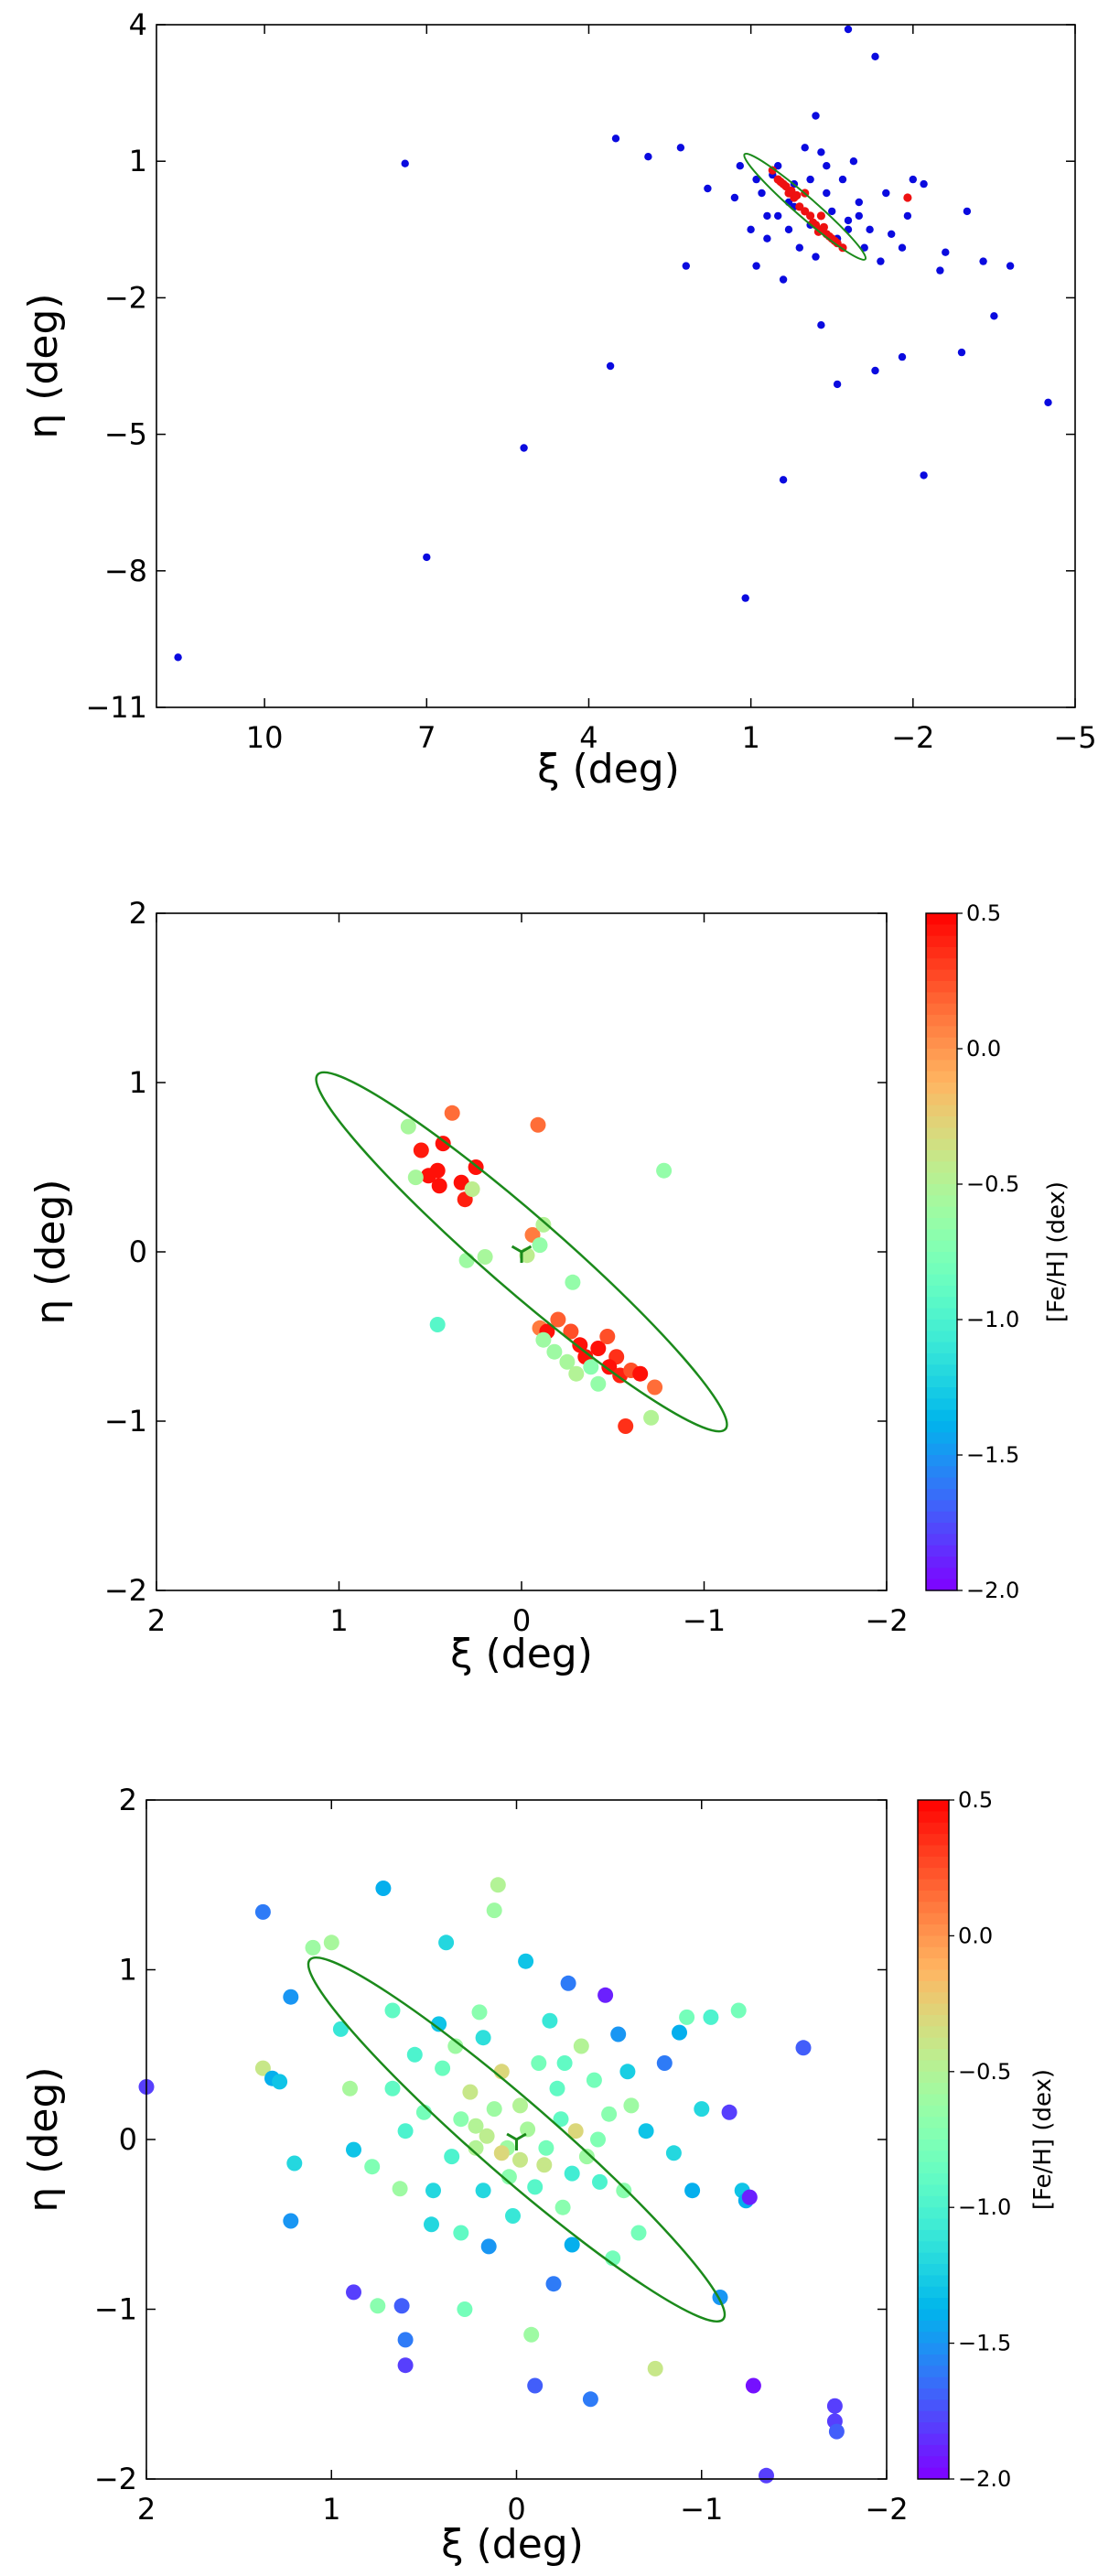 The height and width of the screenshot is (2576, 1098). Describe the element at coordinates (887, 2509) in the screenshot. I see `x-tick-label: −2` at that location.